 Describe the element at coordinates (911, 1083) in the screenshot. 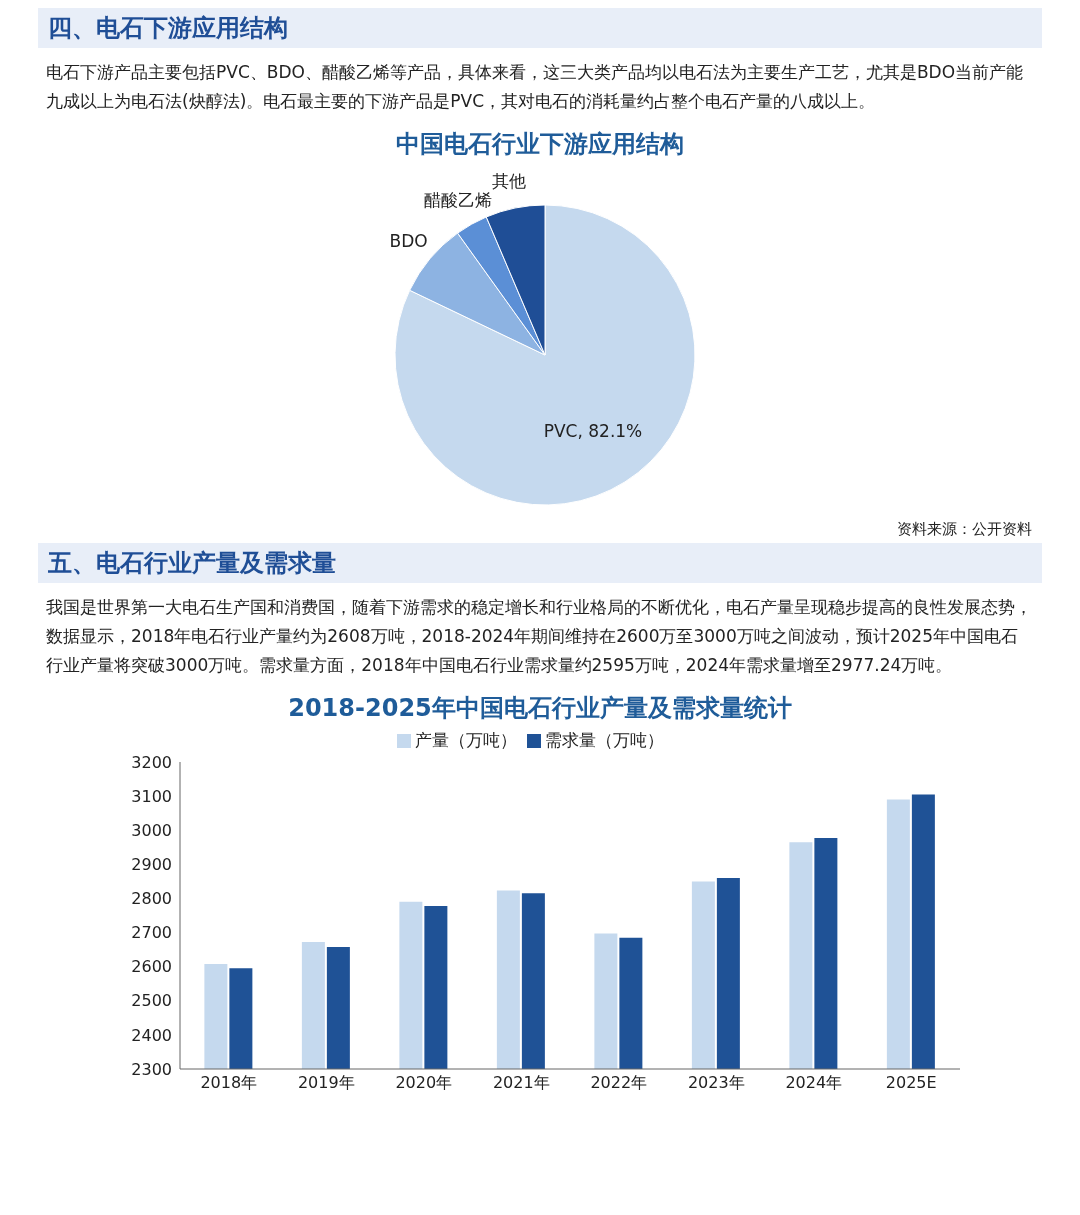

I see `x-tick-label: 2025E` at that location.